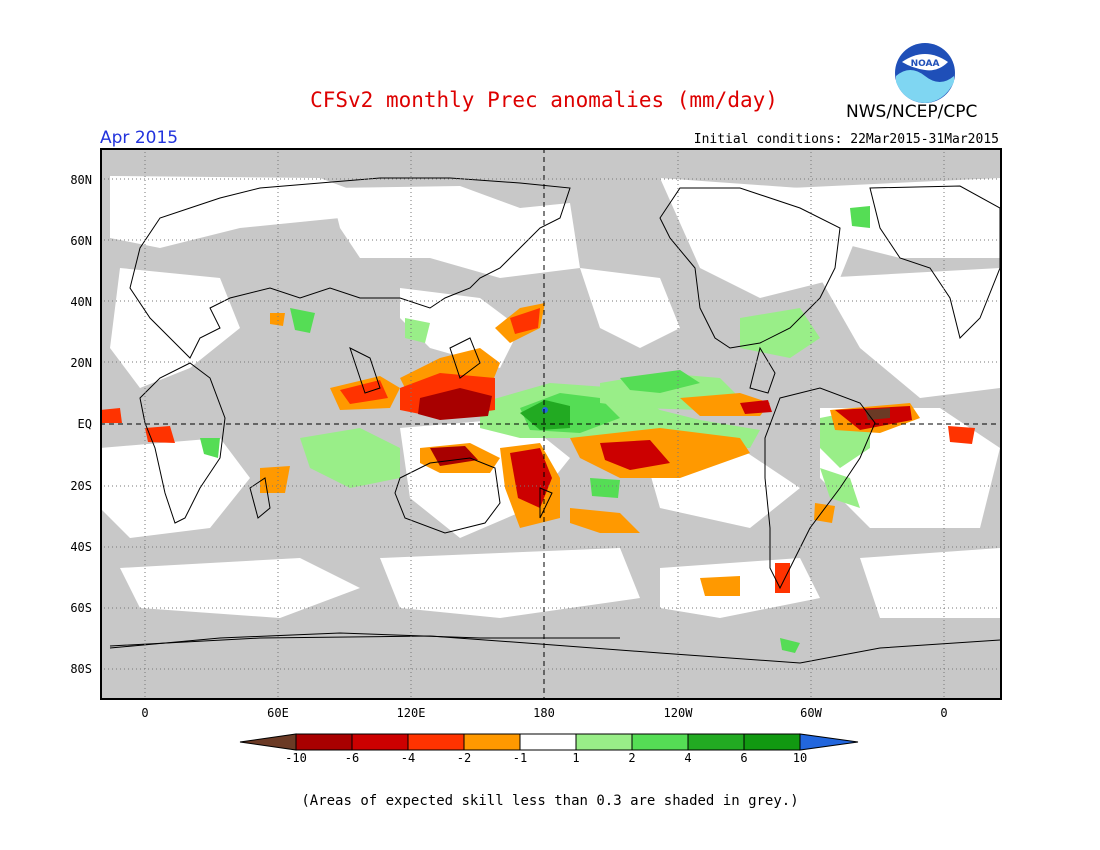 The image size is (1100, 850). What do you see at coordinates (520, 758) in the screenshot?
I see `colorbar-tick-label: -1` at bounding box center [520, 758].